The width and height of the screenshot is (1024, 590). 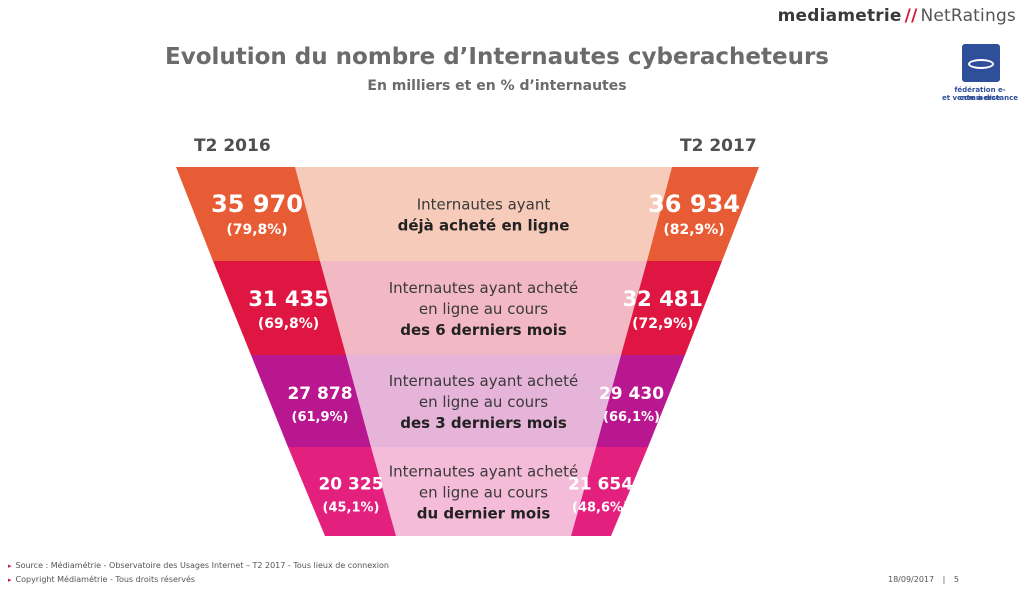 I want to click on left-percent-3: (61,9%), so click(x=320, y=417).